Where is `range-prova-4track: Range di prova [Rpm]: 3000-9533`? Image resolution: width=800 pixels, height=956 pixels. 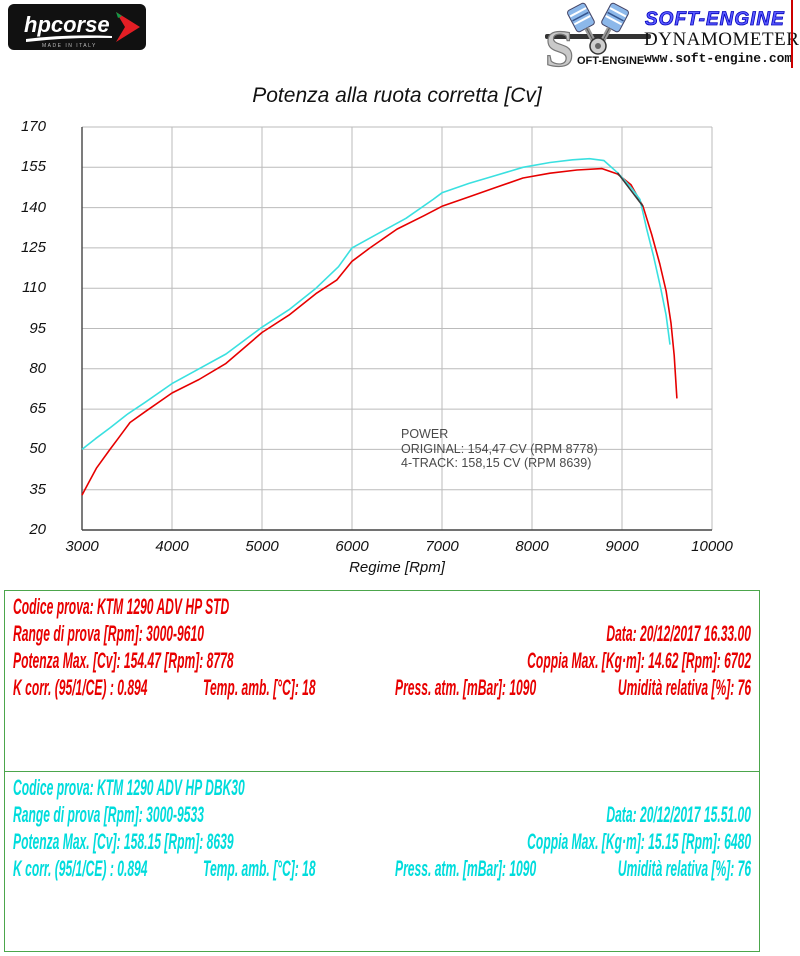 range-prova-4track: Range di prova [Rpm]: 3000-9533 is located at coordinates (108, 814).